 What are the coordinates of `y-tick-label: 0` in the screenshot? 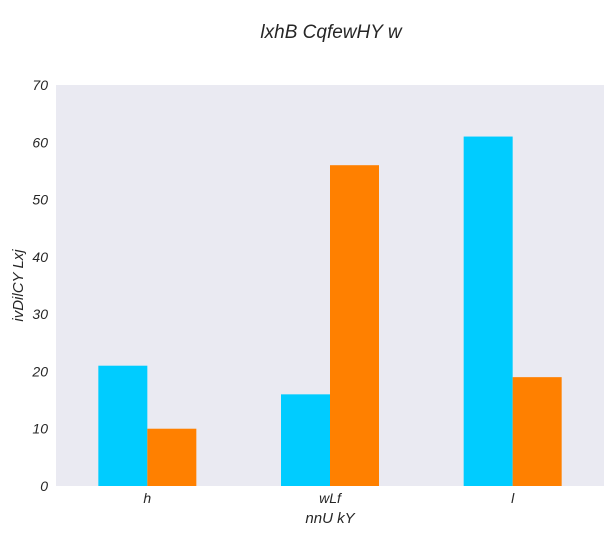 It's located at (44, 486).